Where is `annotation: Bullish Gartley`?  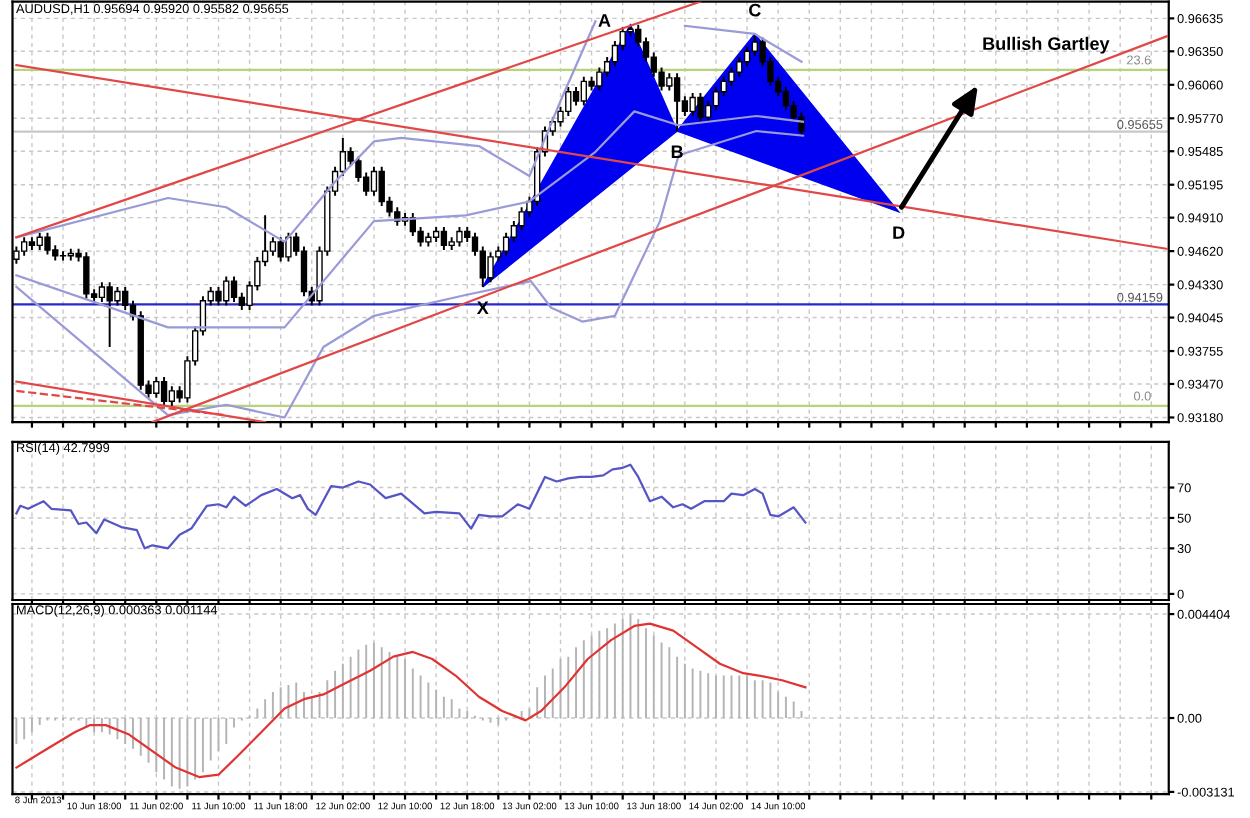 annotation: Bullish Gartley is located at coordinates (1046, 45).